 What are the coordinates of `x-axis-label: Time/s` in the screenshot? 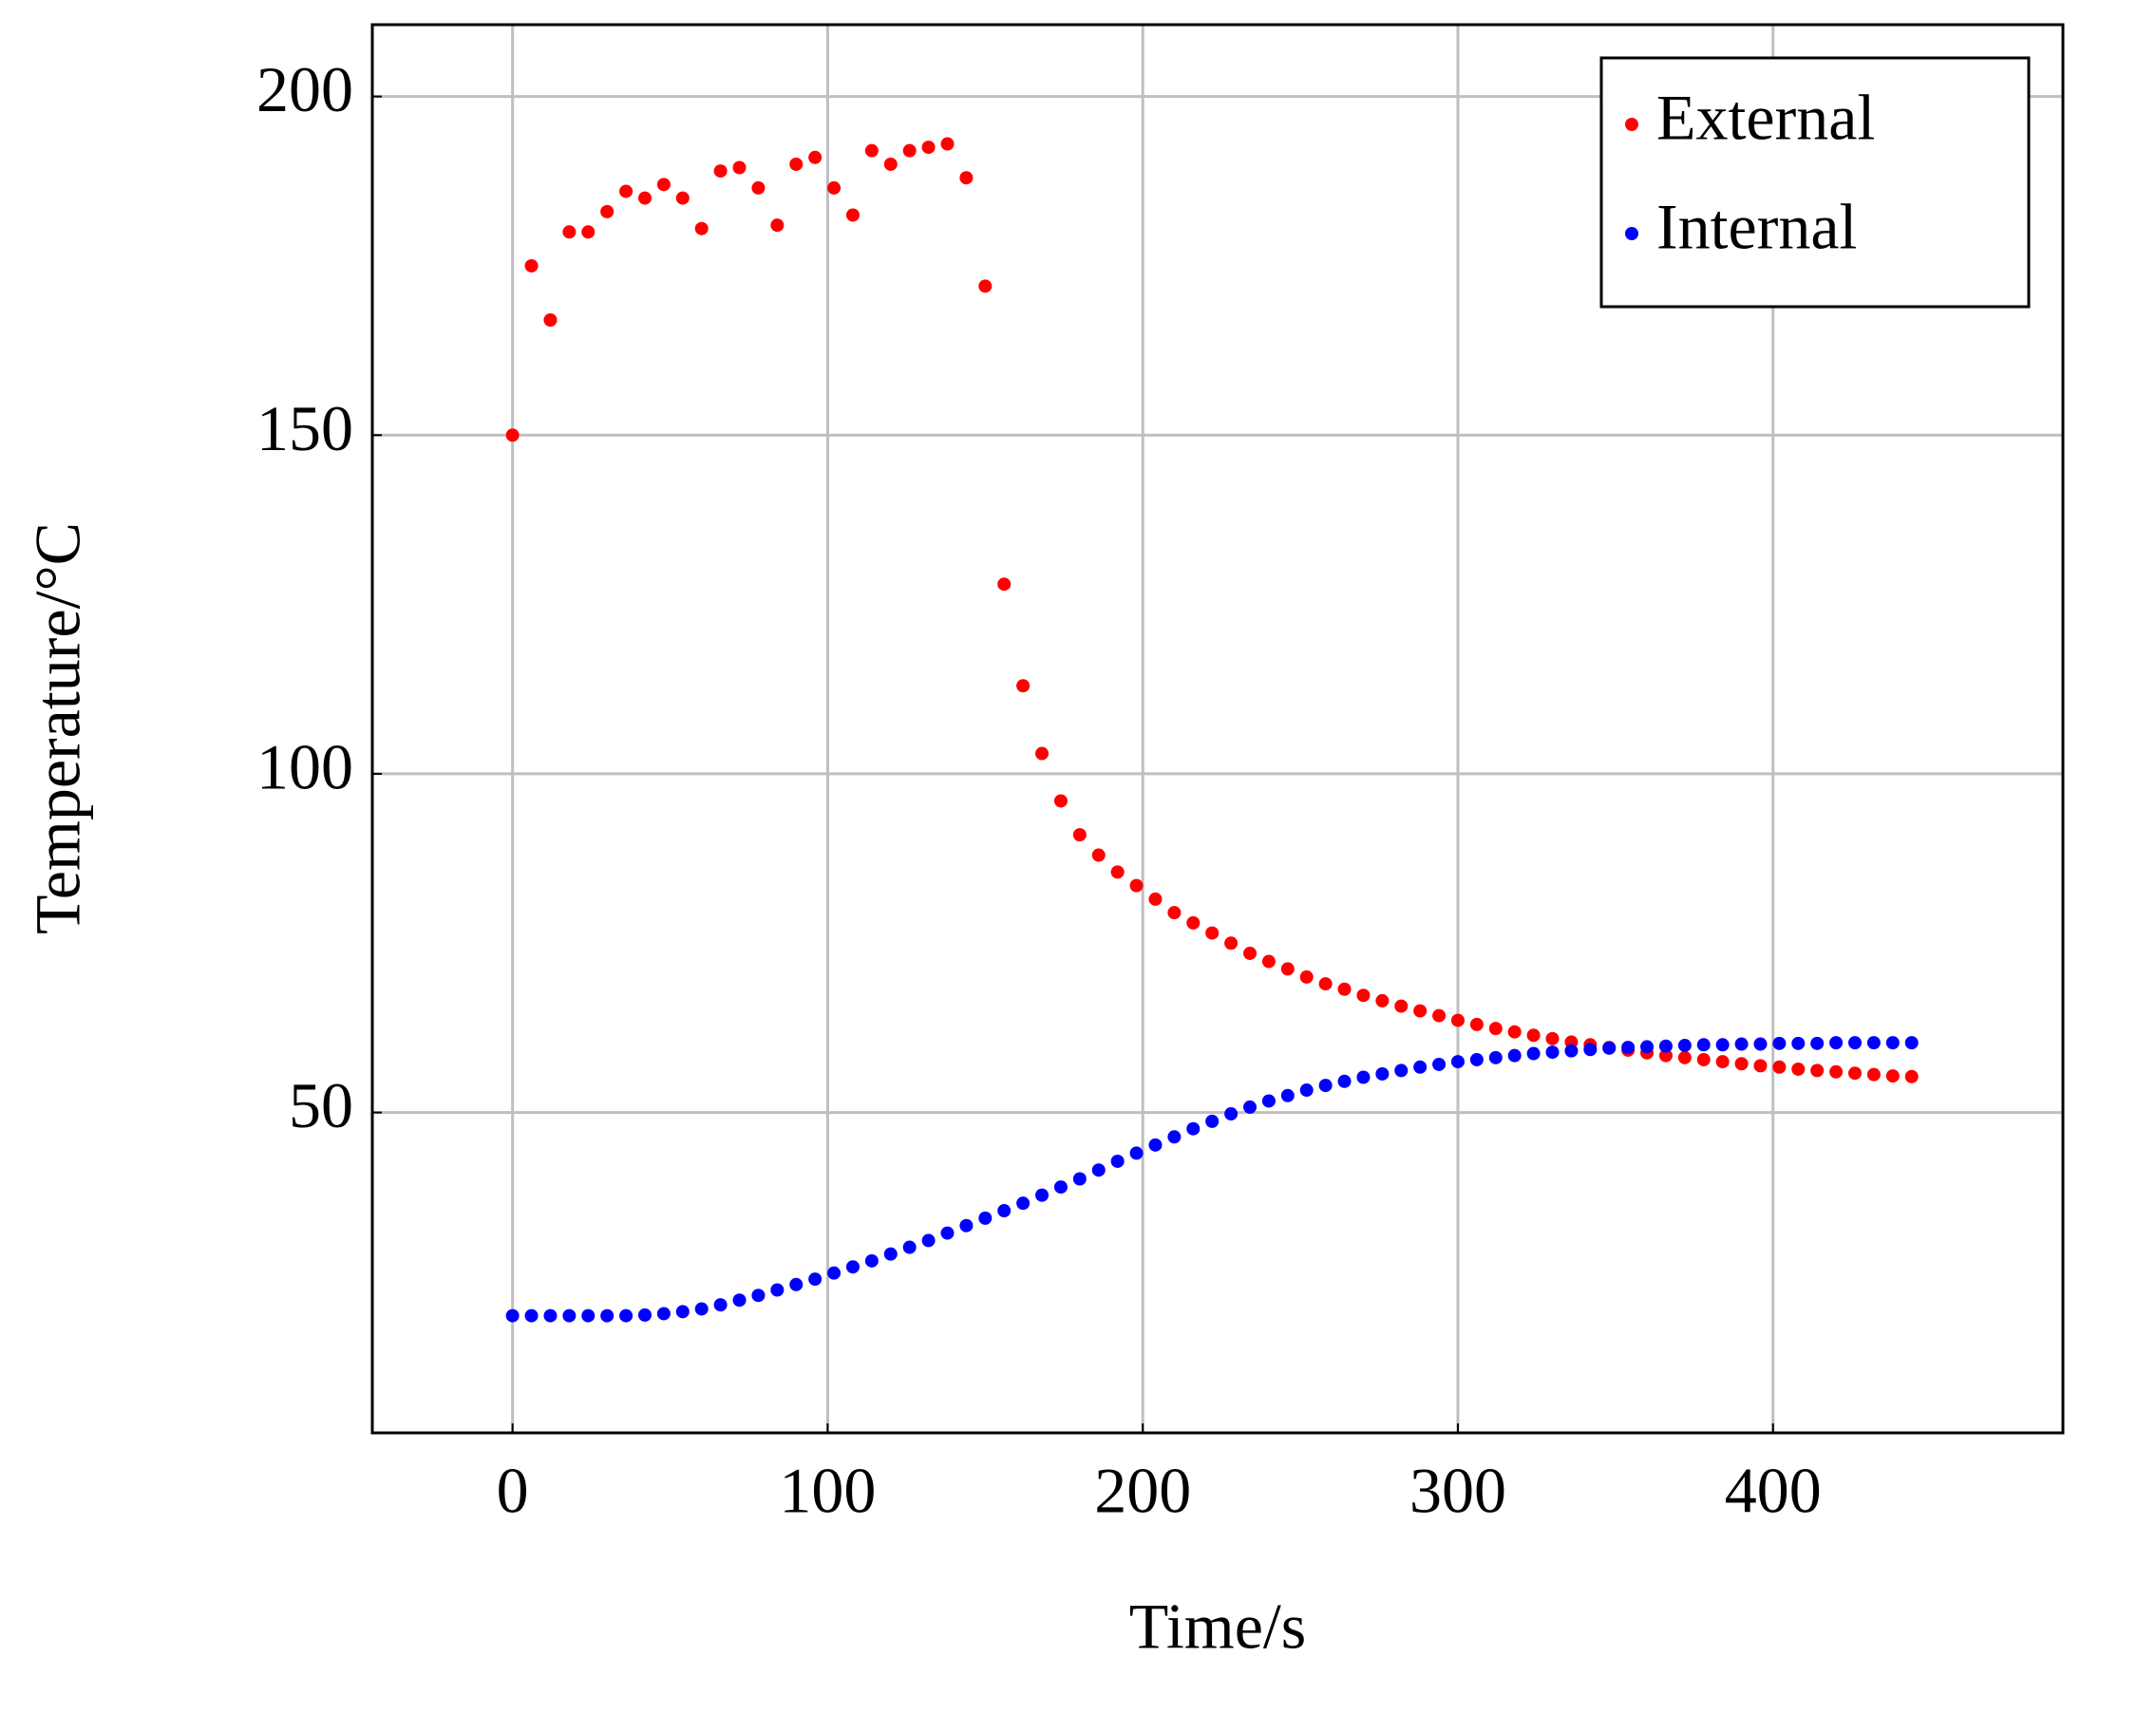 It's located at (1218, 1627).